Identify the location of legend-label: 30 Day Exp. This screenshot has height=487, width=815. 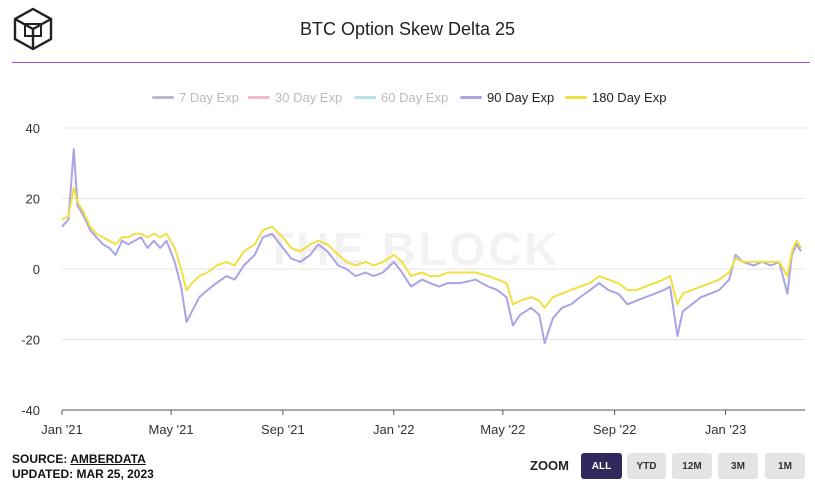
(309, 97).